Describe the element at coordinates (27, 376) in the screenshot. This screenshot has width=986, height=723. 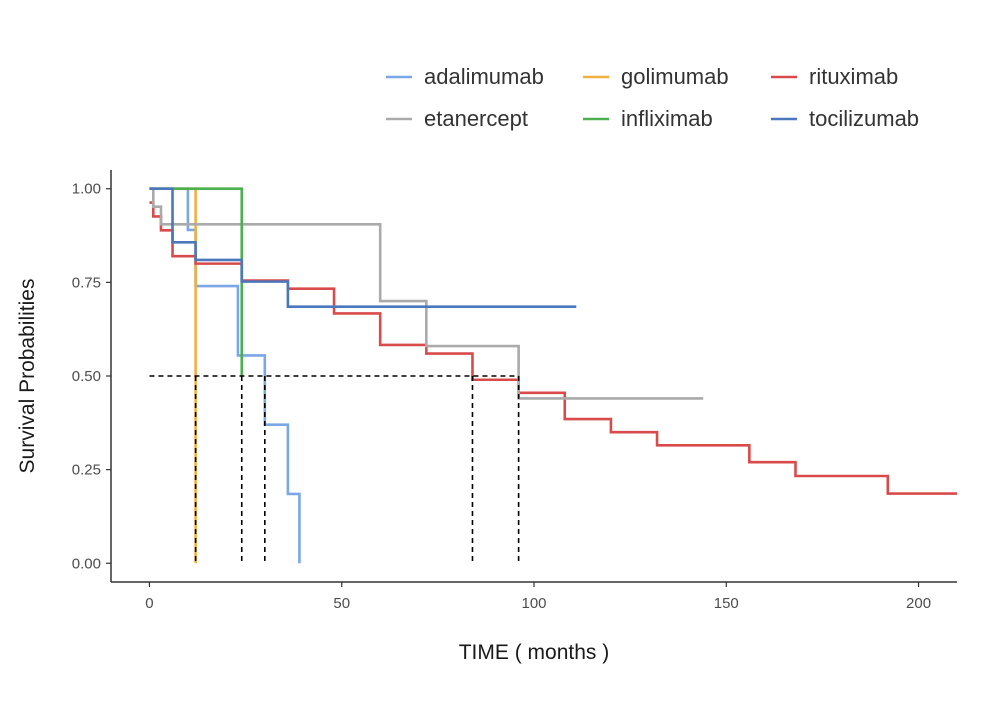
I see `y-axis-title: Survival Probabilities` at that location.